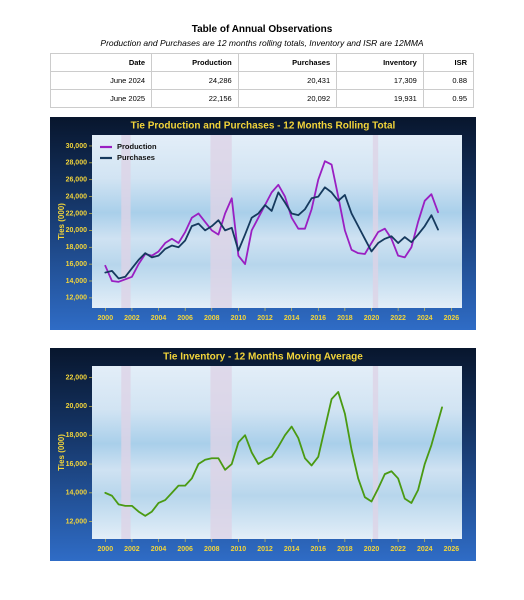  What do you see at coordinates (287, 98) in the screenshot?
I see `table-cell: 20,092` at bounding box center [287, 98].